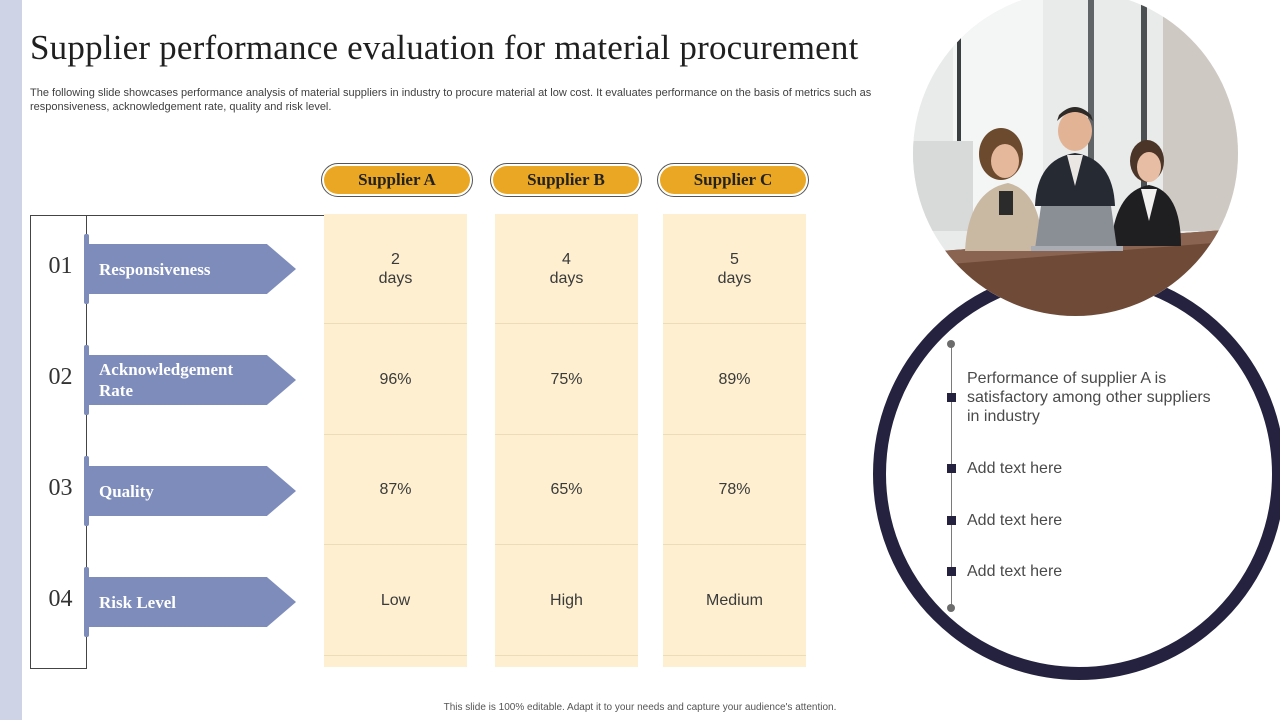 The height and width of the screenshot is (720, 1280). Describe the element at coordinates (192, 491) in the screenshot. I see `metric-arrow-quality: Quality` at that location.